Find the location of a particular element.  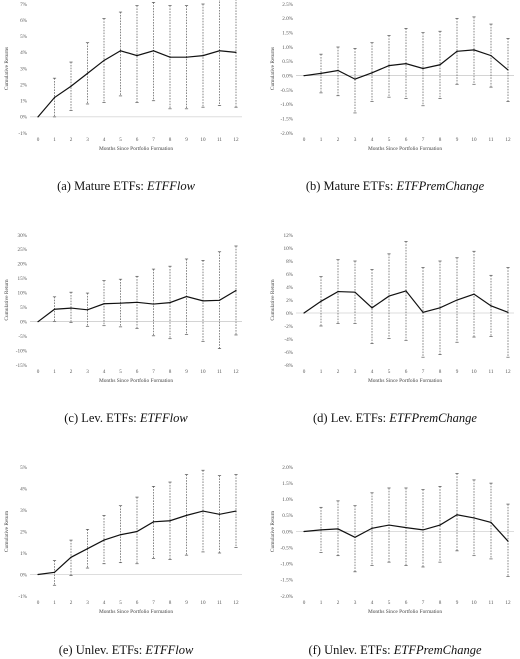

y-tick-label: -1.5% is located at coordinates (286, 581).